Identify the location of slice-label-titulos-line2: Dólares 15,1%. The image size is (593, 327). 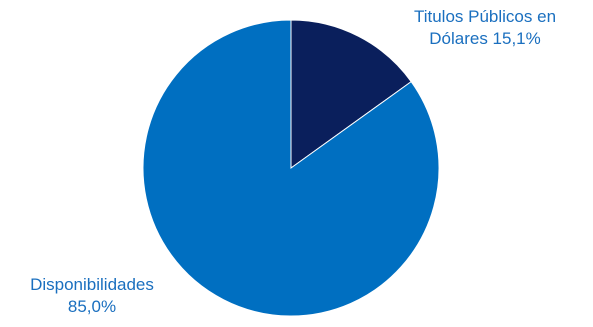
(485, 38).